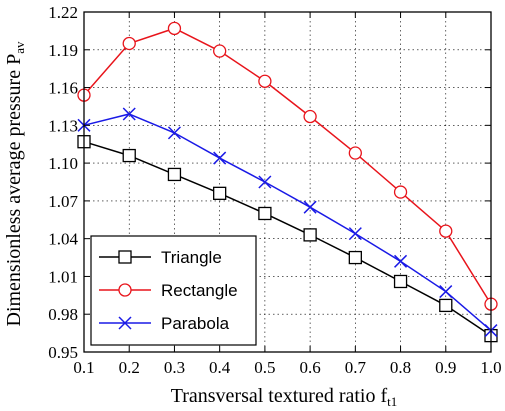 This screenshot has height=411, width=505. I want to click on legend: Triangle Rectangle Parabola, so click(173, 290).